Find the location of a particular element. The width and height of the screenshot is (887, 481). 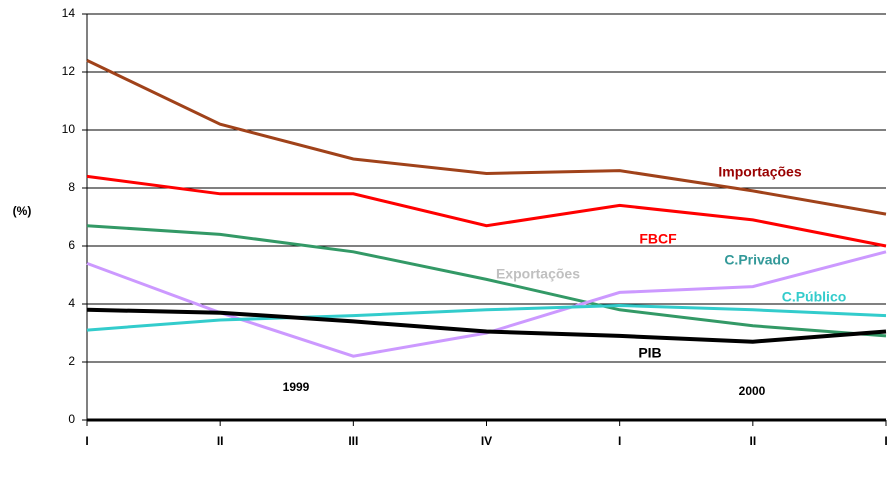

y-tick-label: 8 is located at coordinates (71, 187).